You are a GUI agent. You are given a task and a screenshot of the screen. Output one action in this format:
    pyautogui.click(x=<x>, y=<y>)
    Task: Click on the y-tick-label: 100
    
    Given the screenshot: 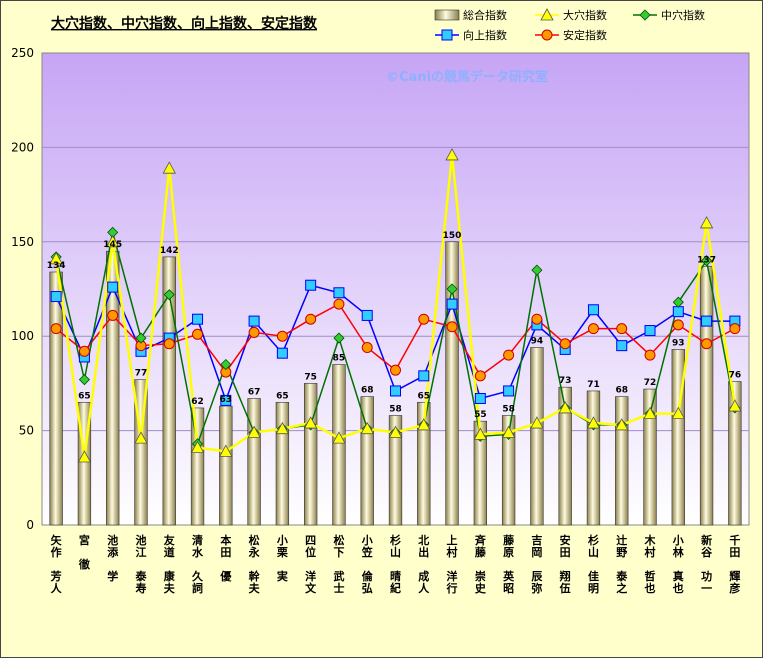 What is the action you would take?
    pyautogui.click(x=22, y=336)
    